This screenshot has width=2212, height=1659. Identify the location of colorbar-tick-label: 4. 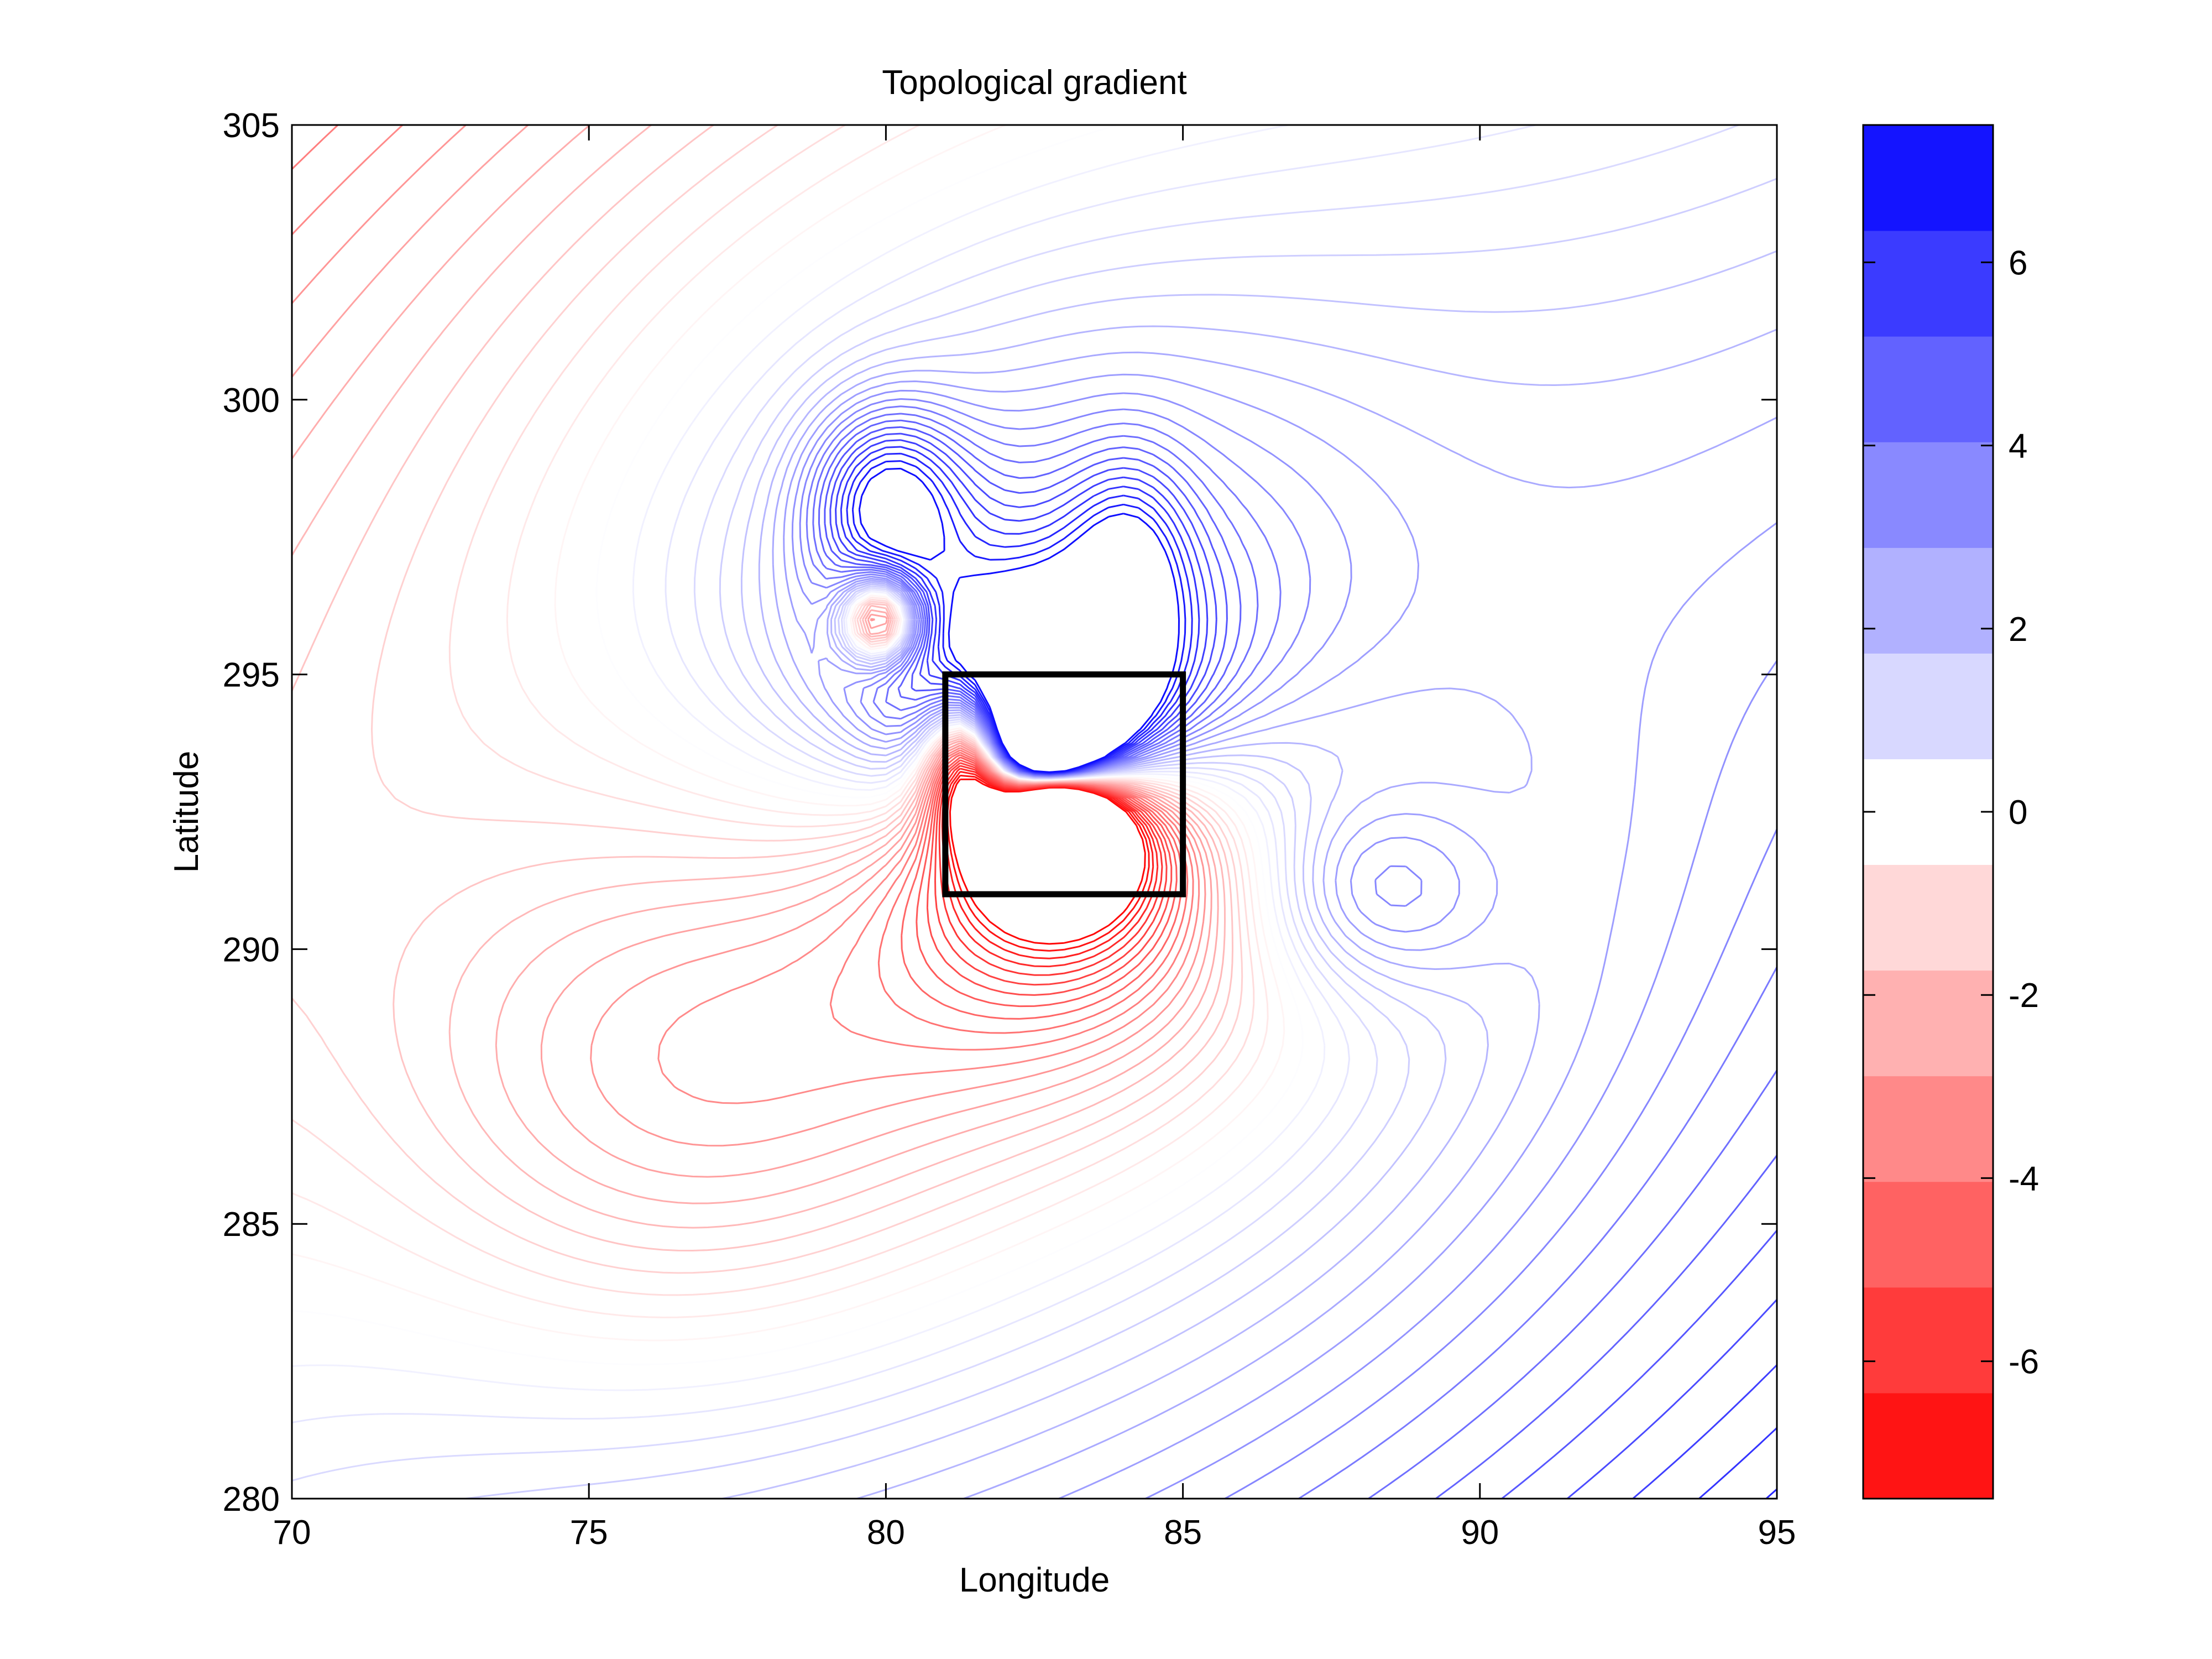
(2018, 447).